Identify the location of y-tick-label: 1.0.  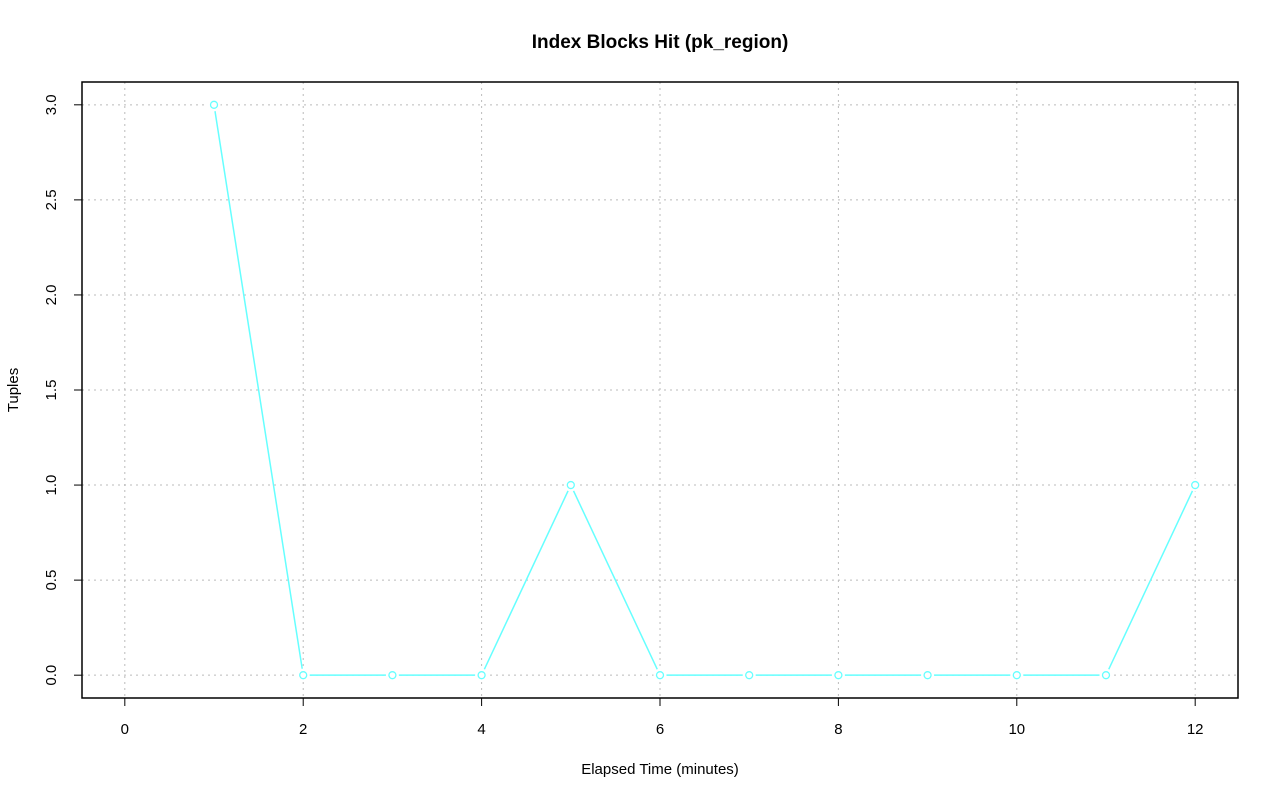
(51, 485).